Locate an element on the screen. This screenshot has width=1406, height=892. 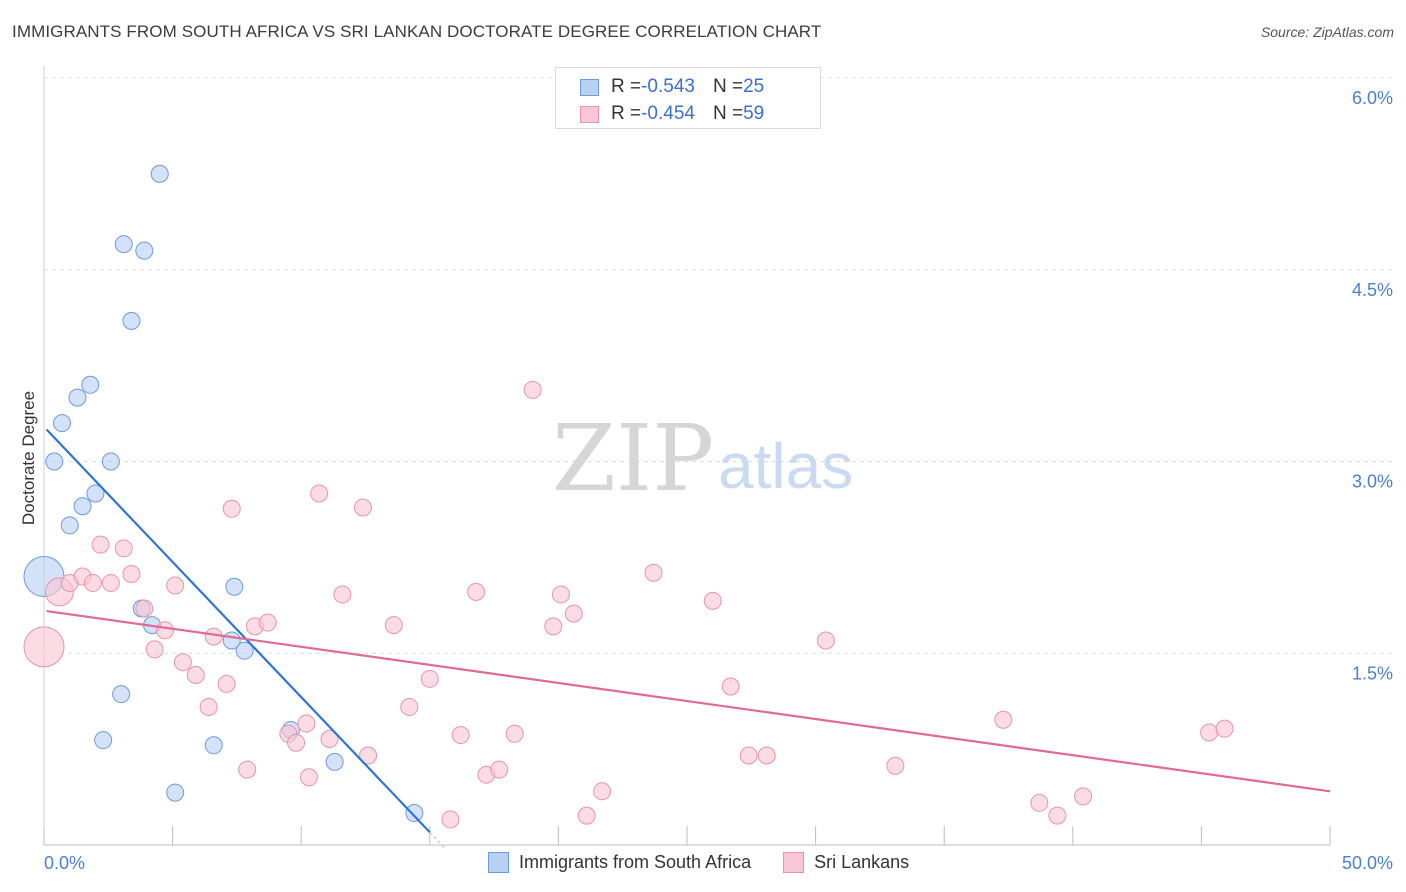
legend-r-value: -0.543 is located at coordinates (668, 86).